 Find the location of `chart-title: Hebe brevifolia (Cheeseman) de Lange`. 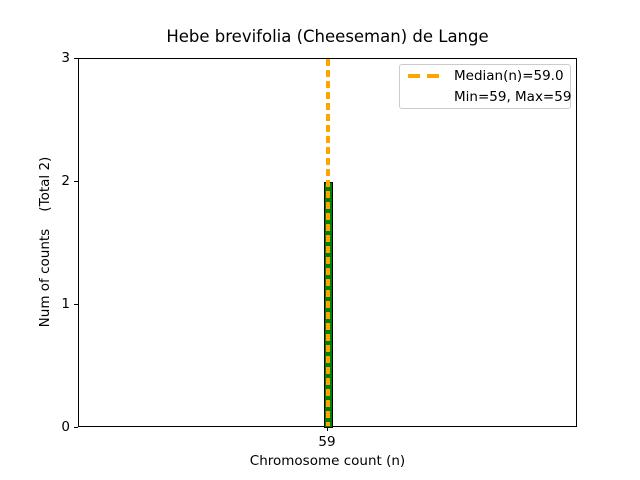

chart-title: Hebe brevifolia (Cheeseman) de Lange is located at coordinates (327, 36).